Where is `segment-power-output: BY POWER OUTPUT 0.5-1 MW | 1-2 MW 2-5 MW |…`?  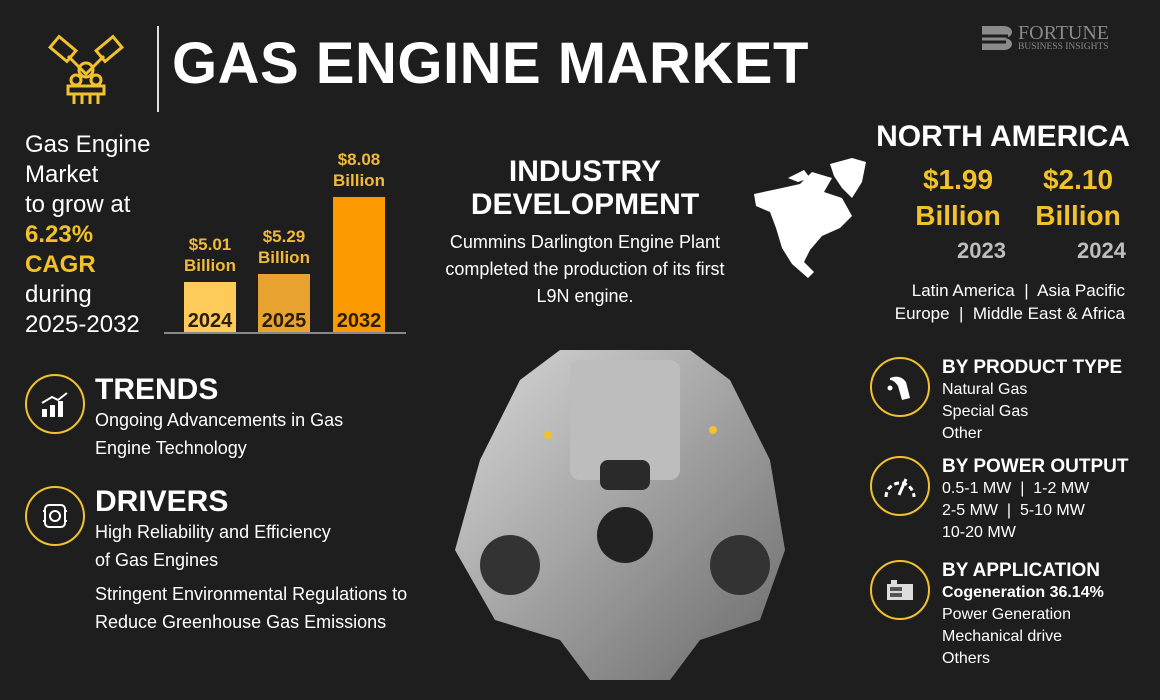
segment-power-output: BY POWER OUTPUT 0.5-1 MW | 1-2 MW 2-5 MW |… is located at coordinates (999, 500).